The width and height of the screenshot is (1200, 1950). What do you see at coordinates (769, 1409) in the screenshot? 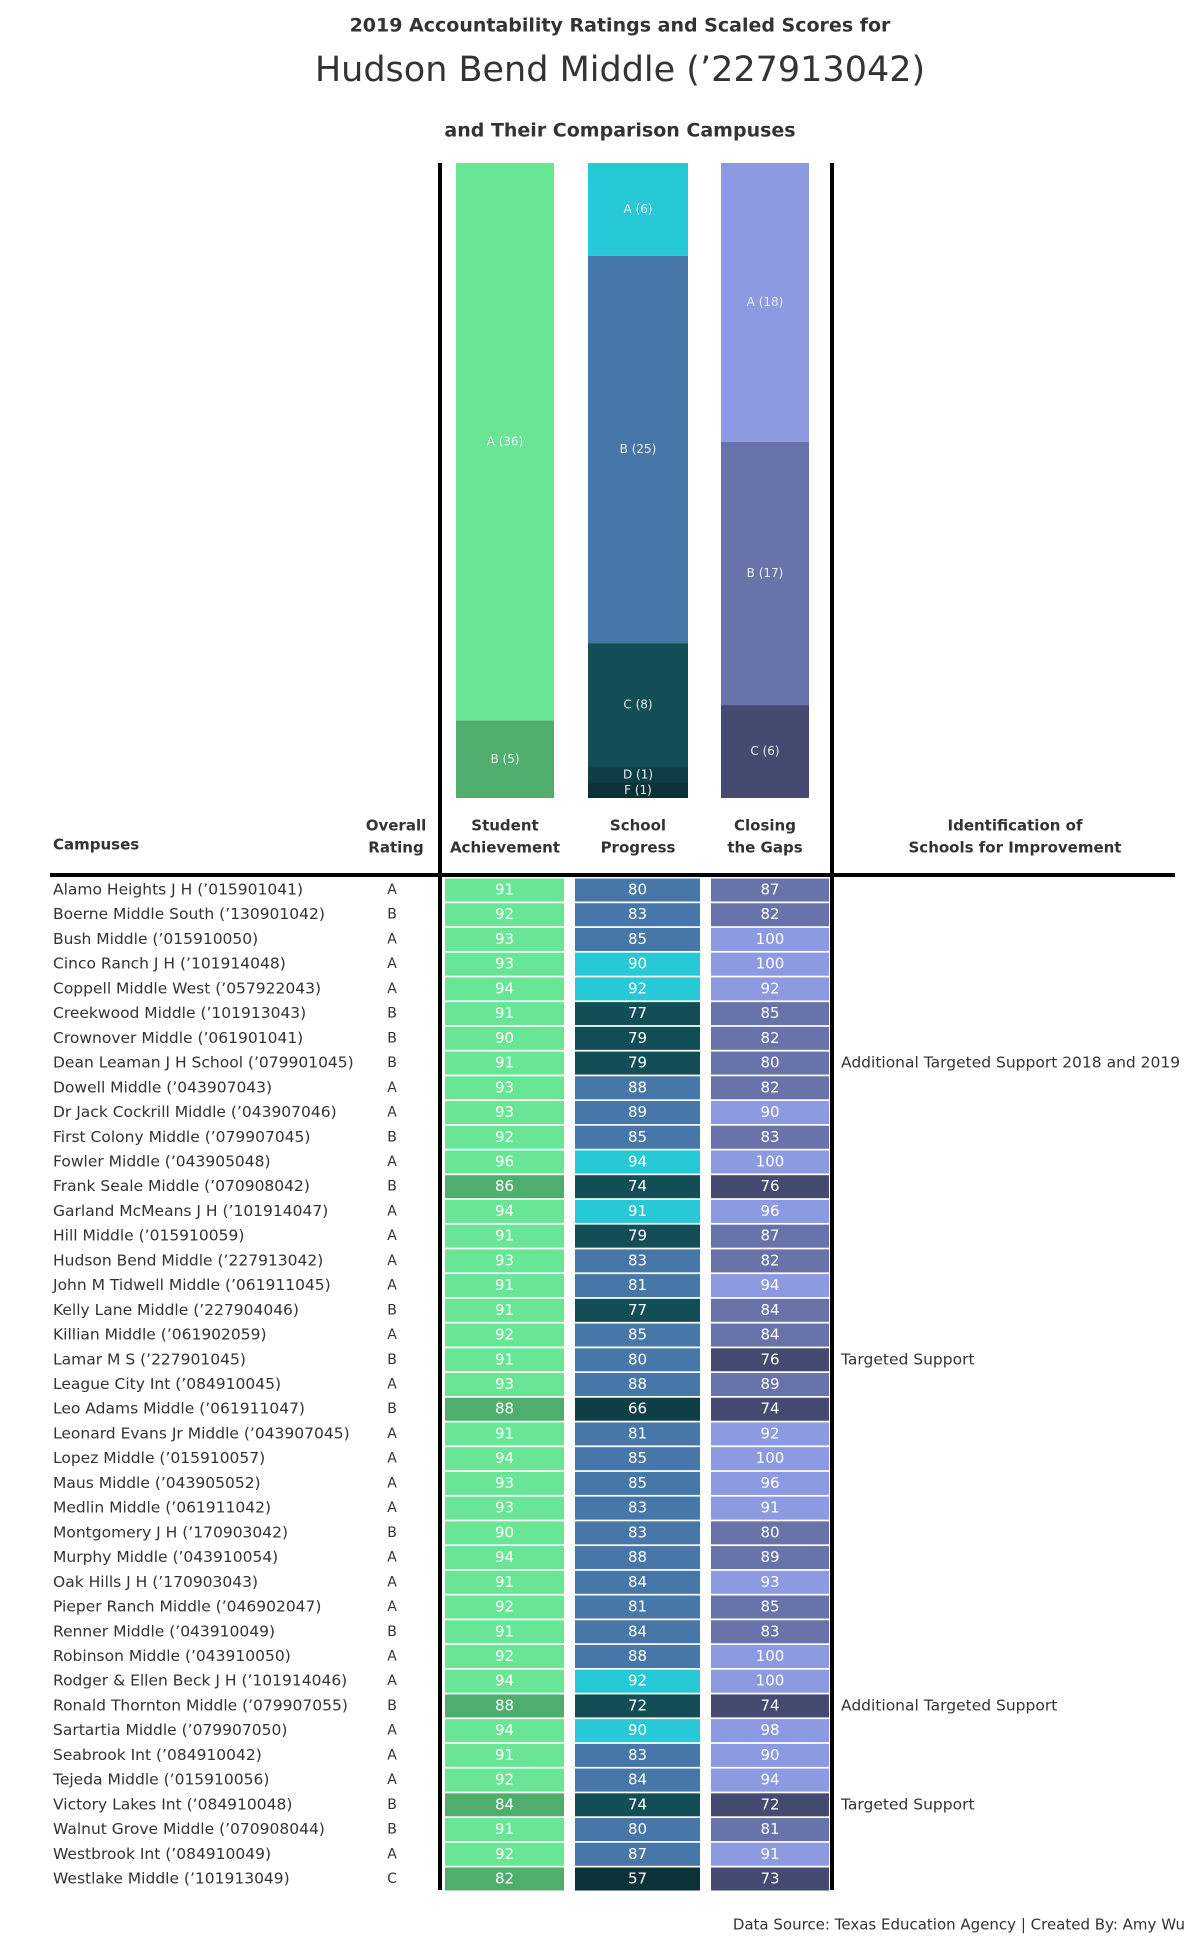
I see `score-label: 74` at bounding box center [769, 1409].